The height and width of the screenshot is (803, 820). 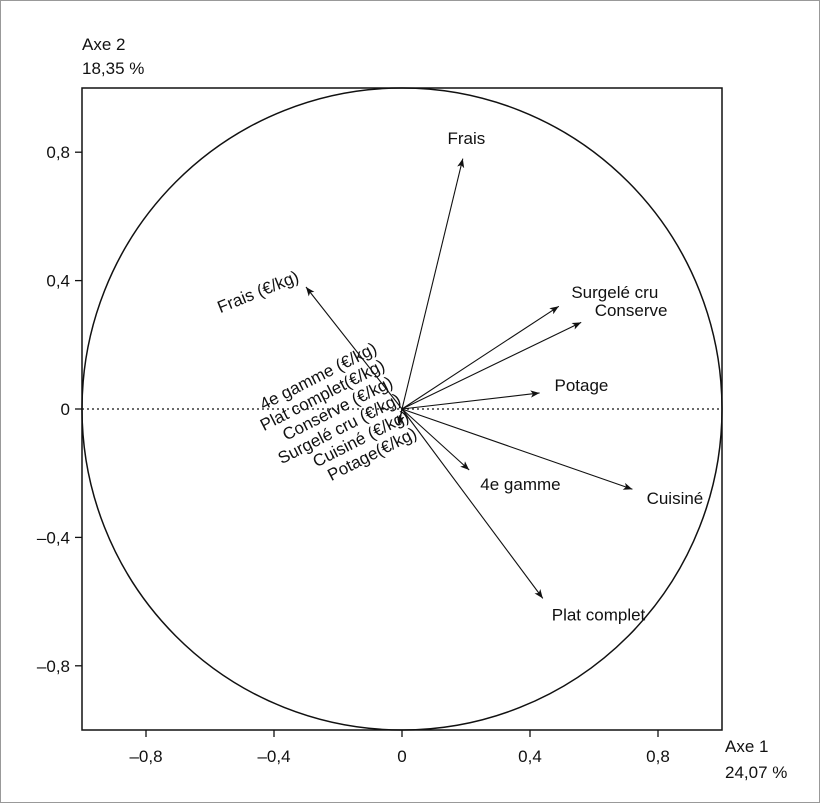 What do you see at coordinates (58, 152) in the screenshot?
I see `y-tick-label: 0,8` at bounding box center [58, 152].